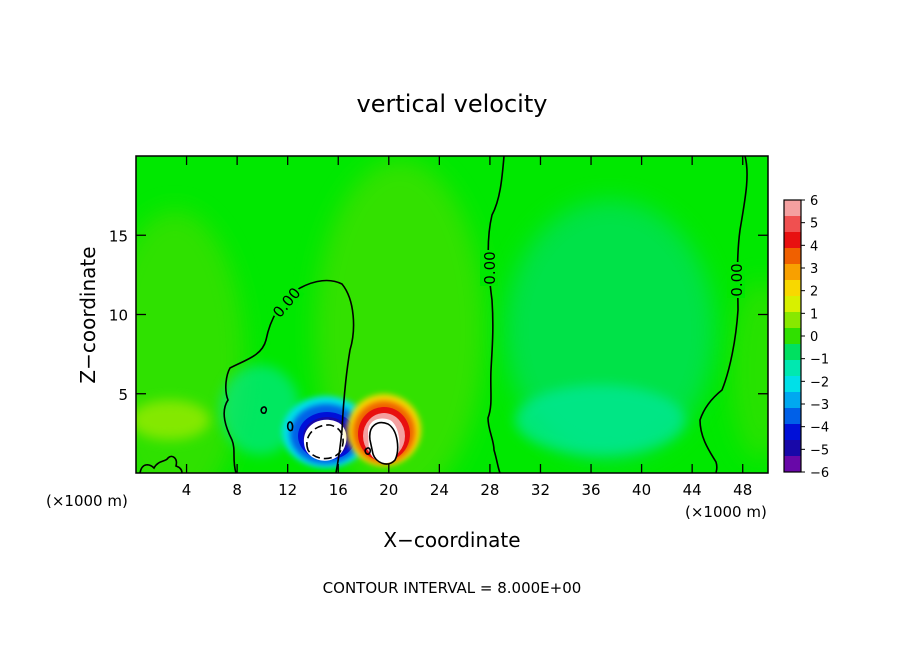 The width and height of the screenshot is (904, 654). I want to click on contour-zero-middle, so click(496, 314).